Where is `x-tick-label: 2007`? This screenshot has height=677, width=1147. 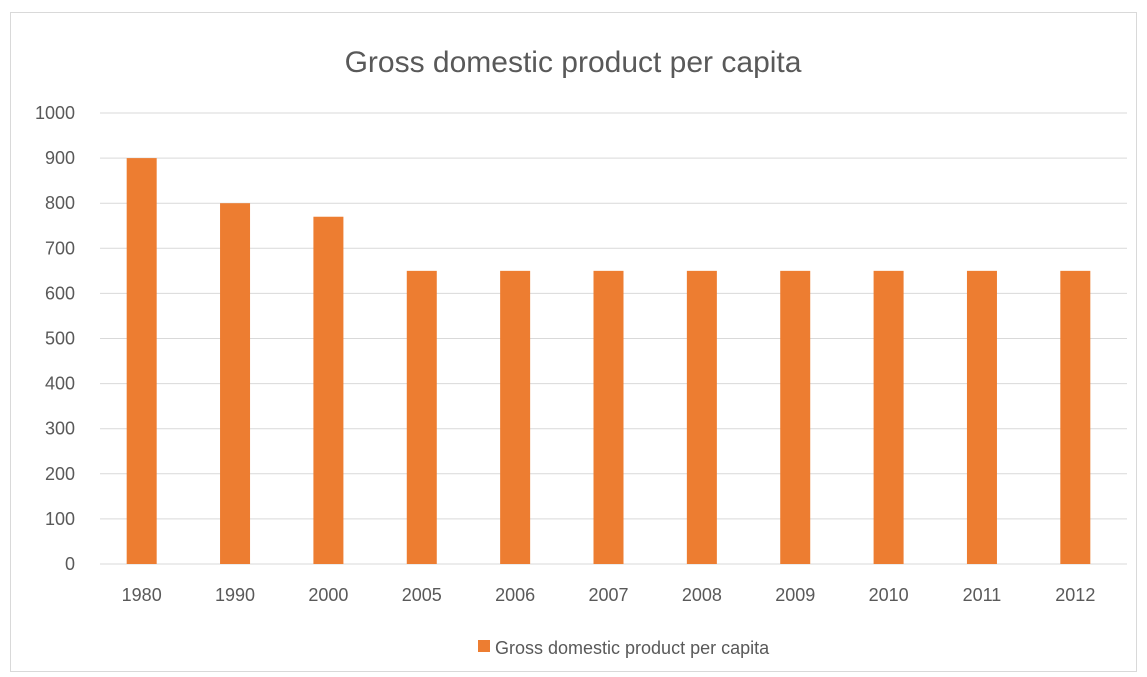
x-tick-label: 2007 is located at coordinates (608, 595).